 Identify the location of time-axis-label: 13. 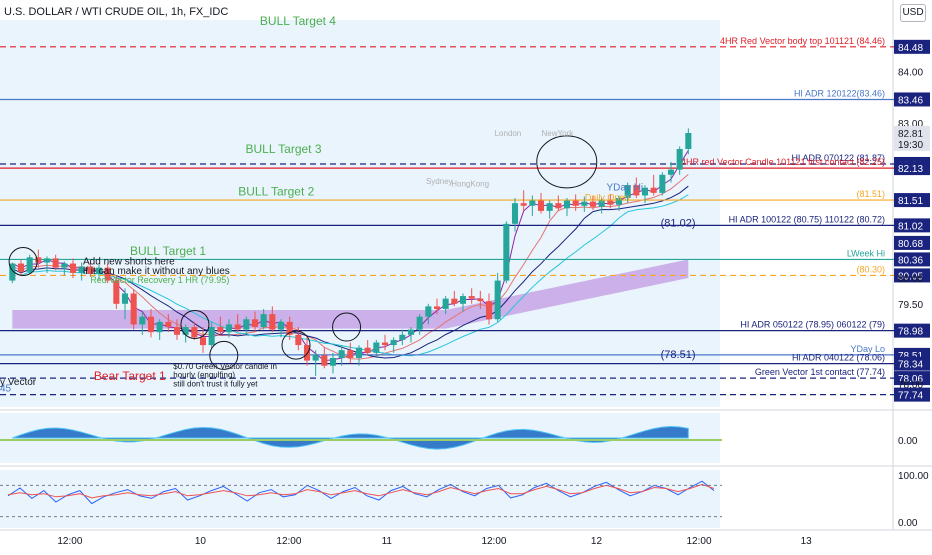
(807, 541).